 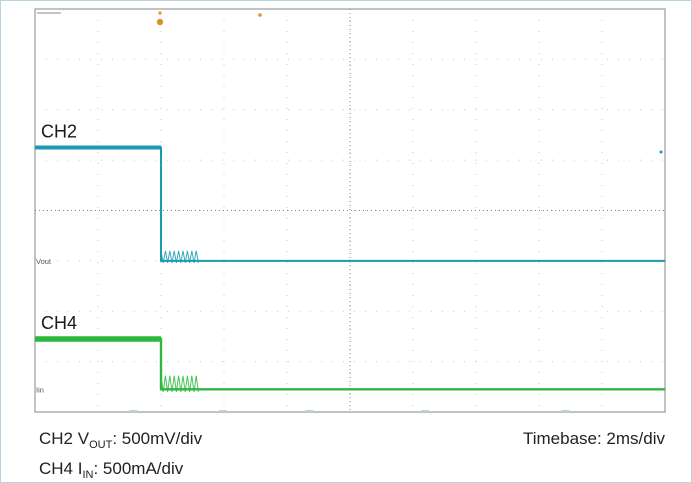 I want to click on ch2-offscreen-marker-icon, so click(x=661, y=152).